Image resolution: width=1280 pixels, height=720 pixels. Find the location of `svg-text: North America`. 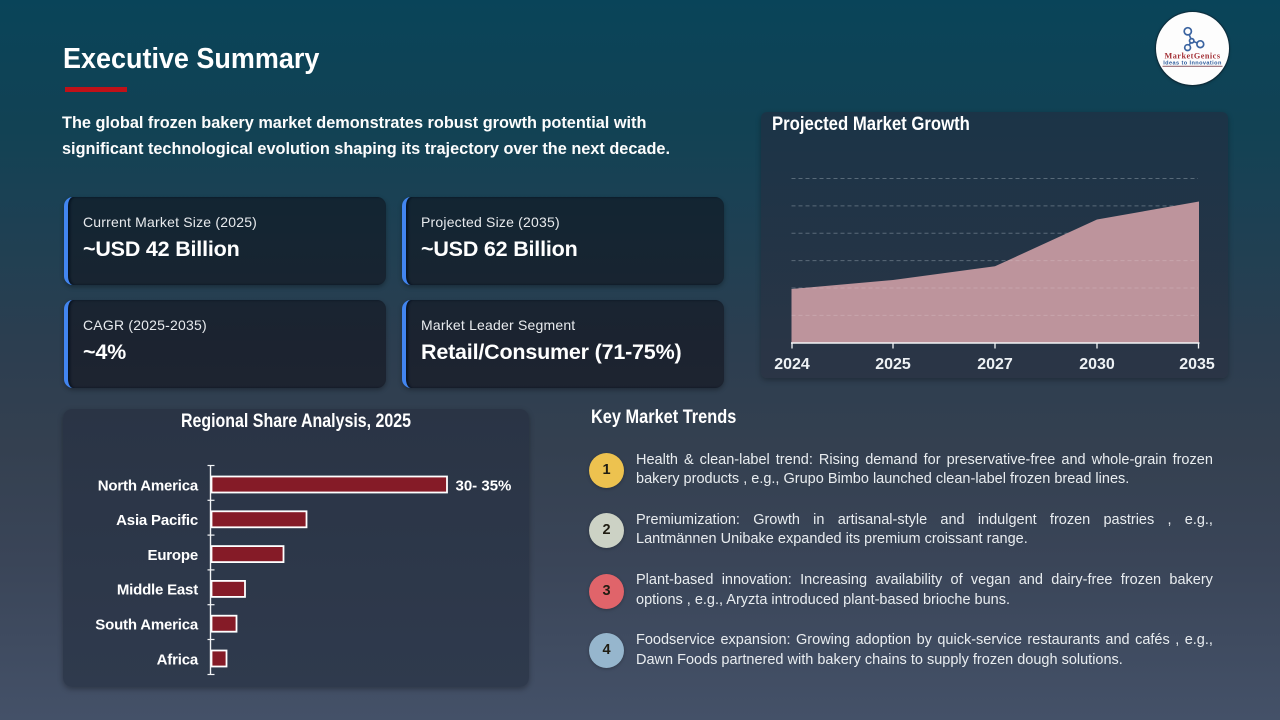

svg-text: North America is located at coordinates (148, 485).